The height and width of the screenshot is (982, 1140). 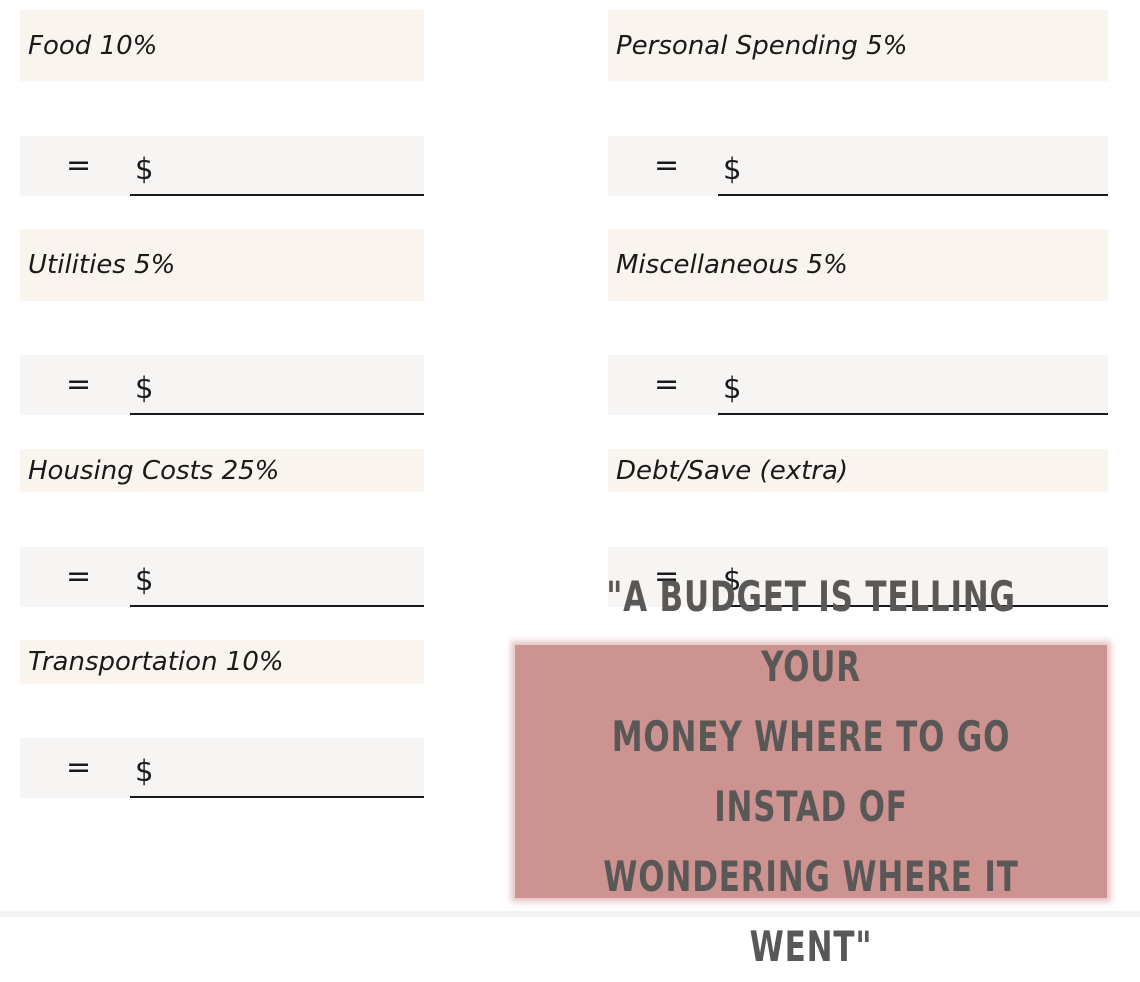 I want to click on amount-entry-debt-save: = $, so click(x=858, y=577).